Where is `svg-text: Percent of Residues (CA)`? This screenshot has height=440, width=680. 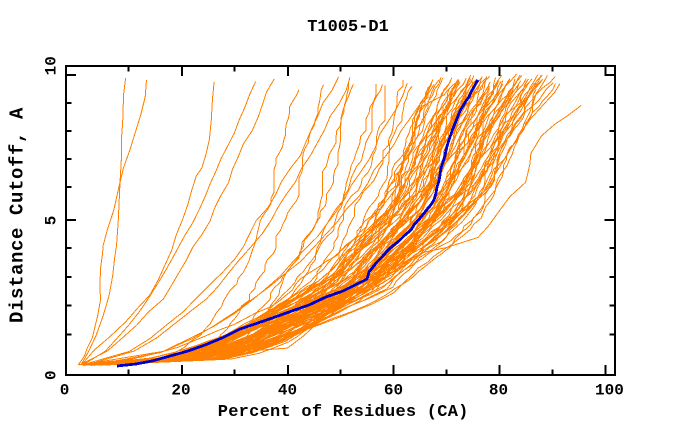 svg-text: Percent of Residues (CA) is located at coordinates (343, 412).